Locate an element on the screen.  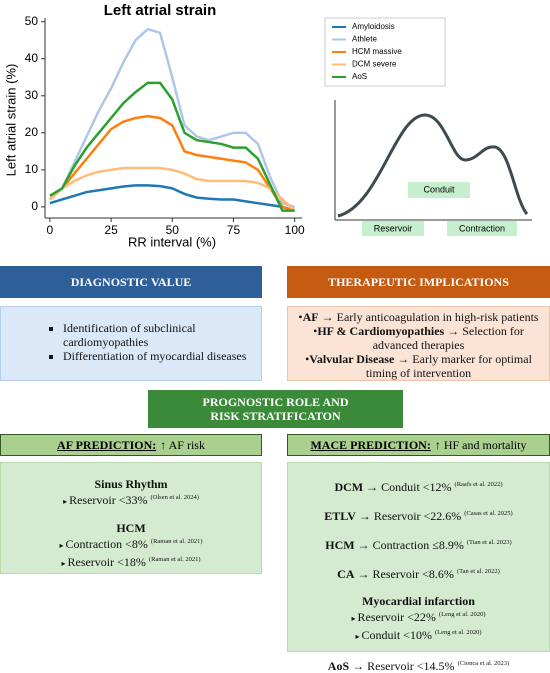
y-tick-label: 10 is located at coordinates (32, 169).